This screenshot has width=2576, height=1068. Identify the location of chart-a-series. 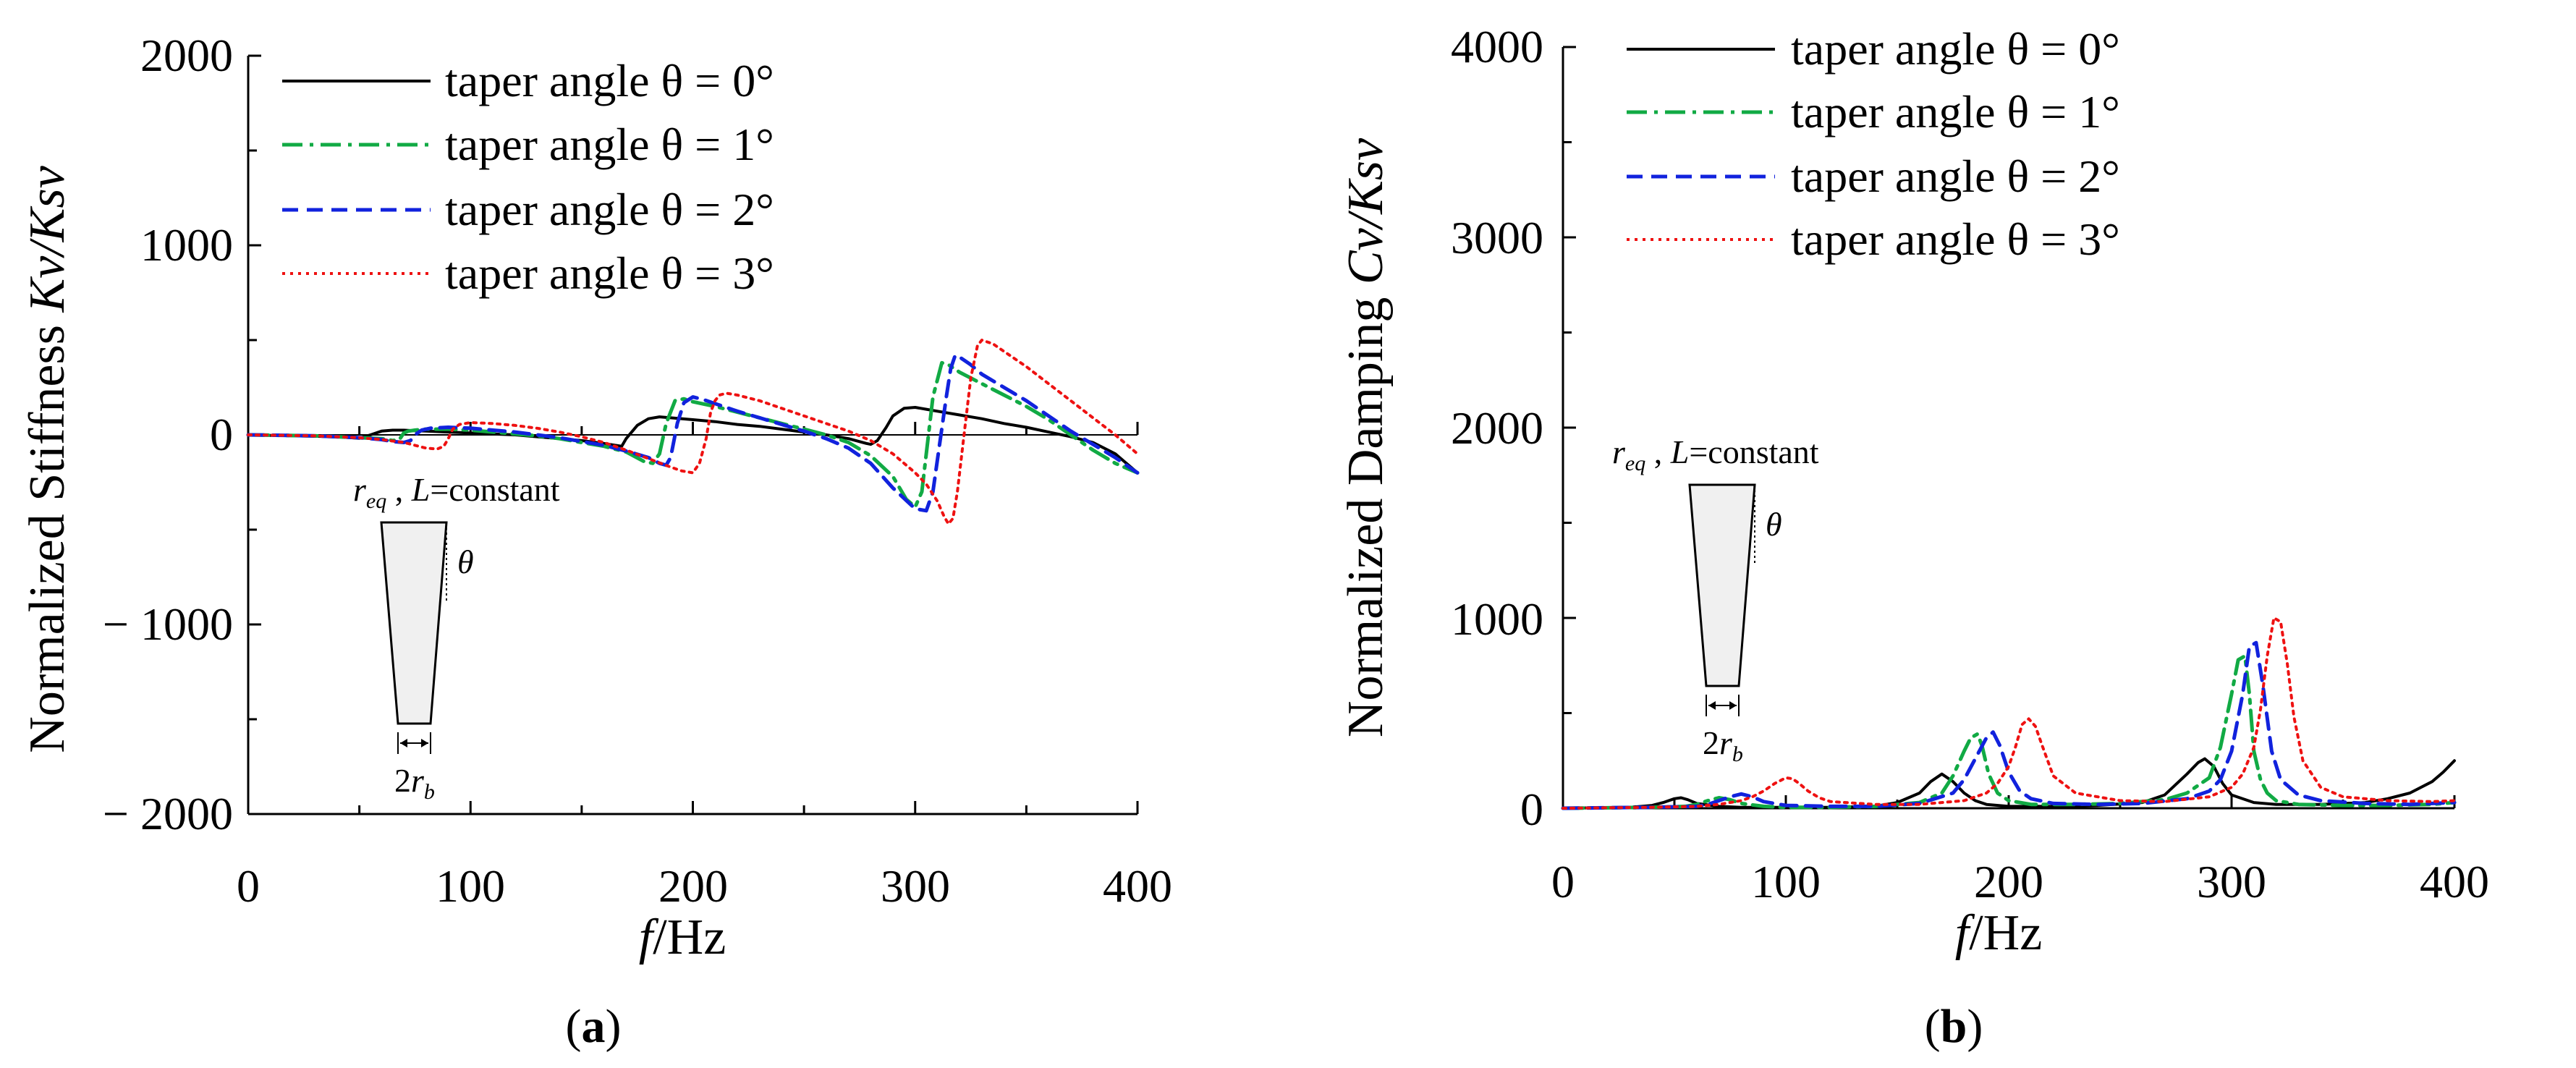
(693, 432).